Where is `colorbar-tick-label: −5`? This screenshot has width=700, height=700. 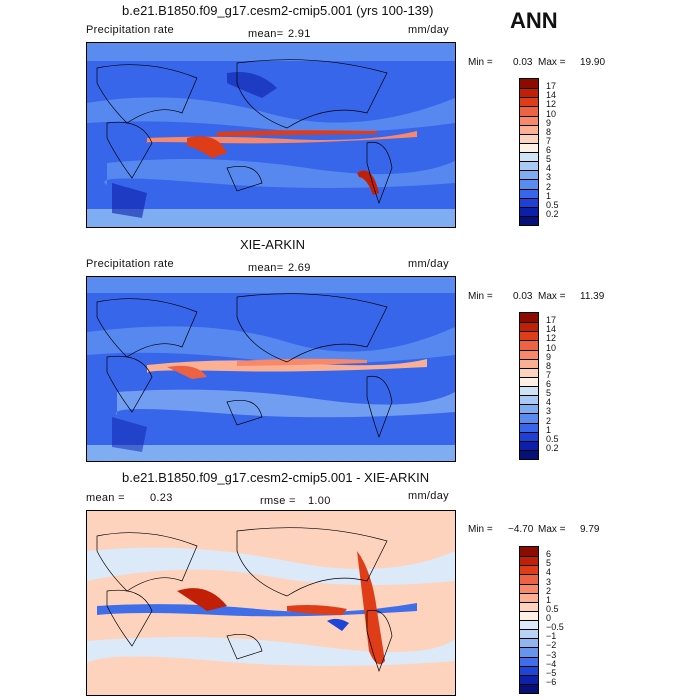
colorbar-tick-label: −5 is located at coordinates (551, 672).